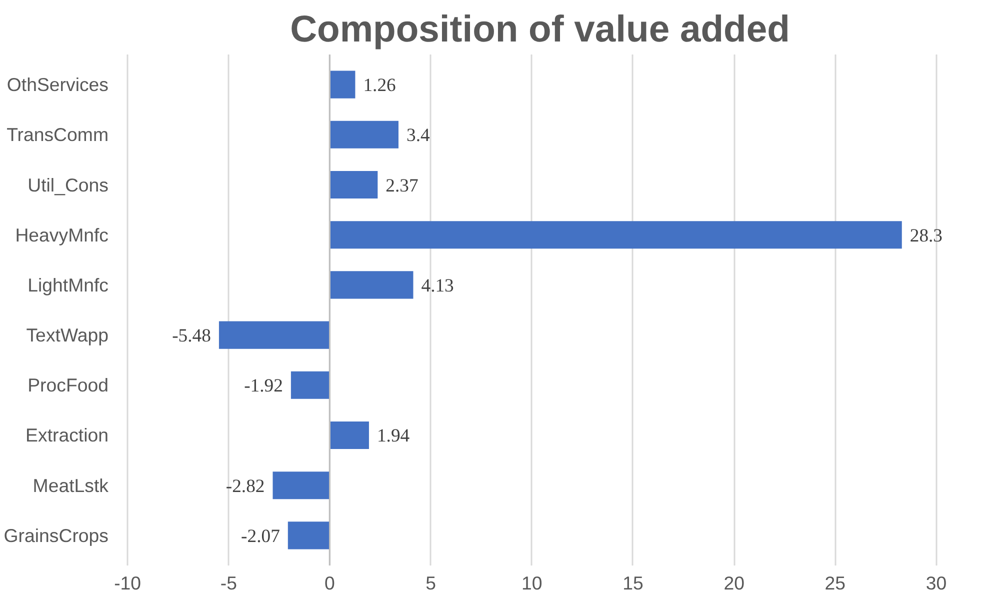  What do you see at coordinates (260, 536) in the screenshot?
I see `data-label: -2.07` at bounding box center [260, 536].